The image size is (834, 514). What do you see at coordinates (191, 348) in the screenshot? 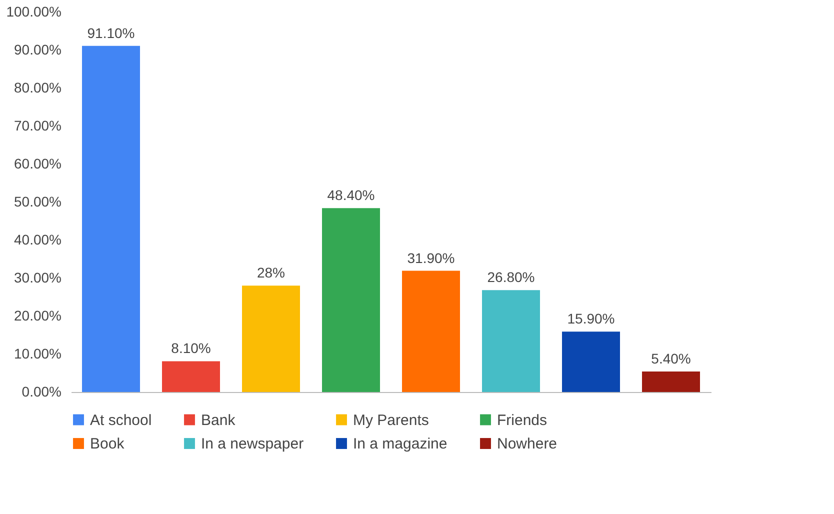
I see `data-label: 8.10%` at bounding box center [191, 348].